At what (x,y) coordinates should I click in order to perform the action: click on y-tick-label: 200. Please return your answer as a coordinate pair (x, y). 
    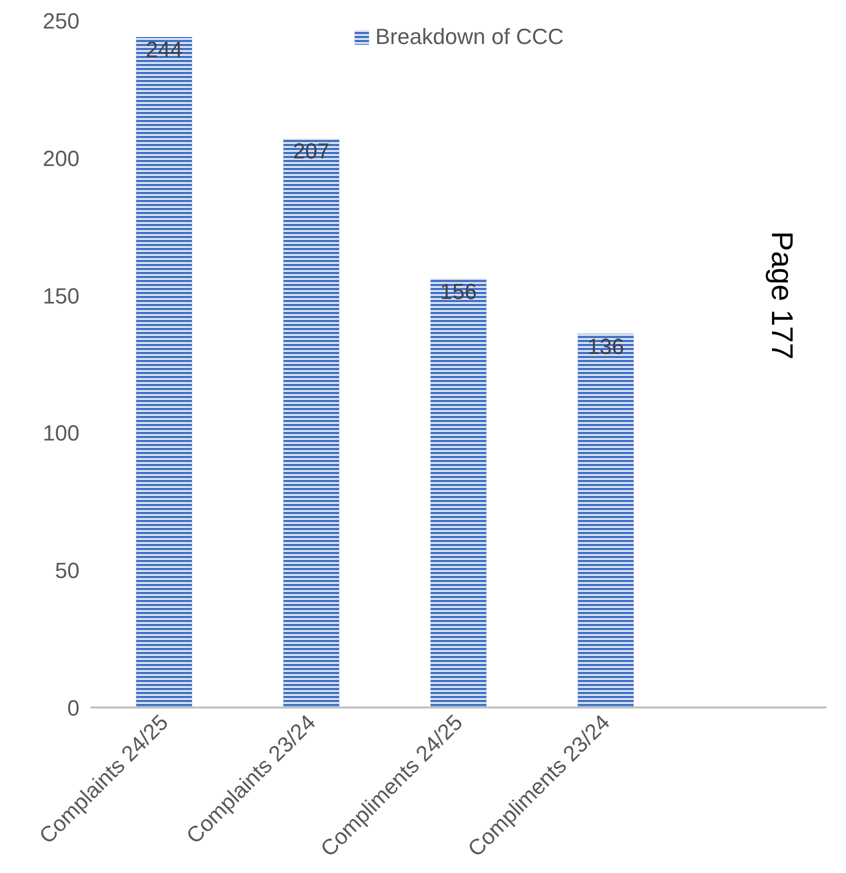
    Looking at the image, I should click on (61, 158).